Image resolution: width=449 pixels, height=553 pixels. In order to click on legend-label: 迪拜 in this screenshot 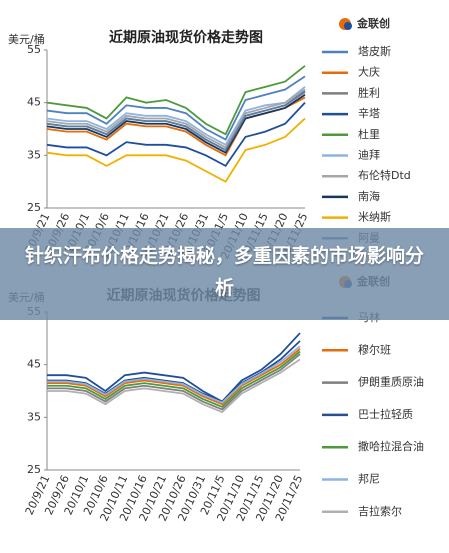, I will do `click(369, 155)`.